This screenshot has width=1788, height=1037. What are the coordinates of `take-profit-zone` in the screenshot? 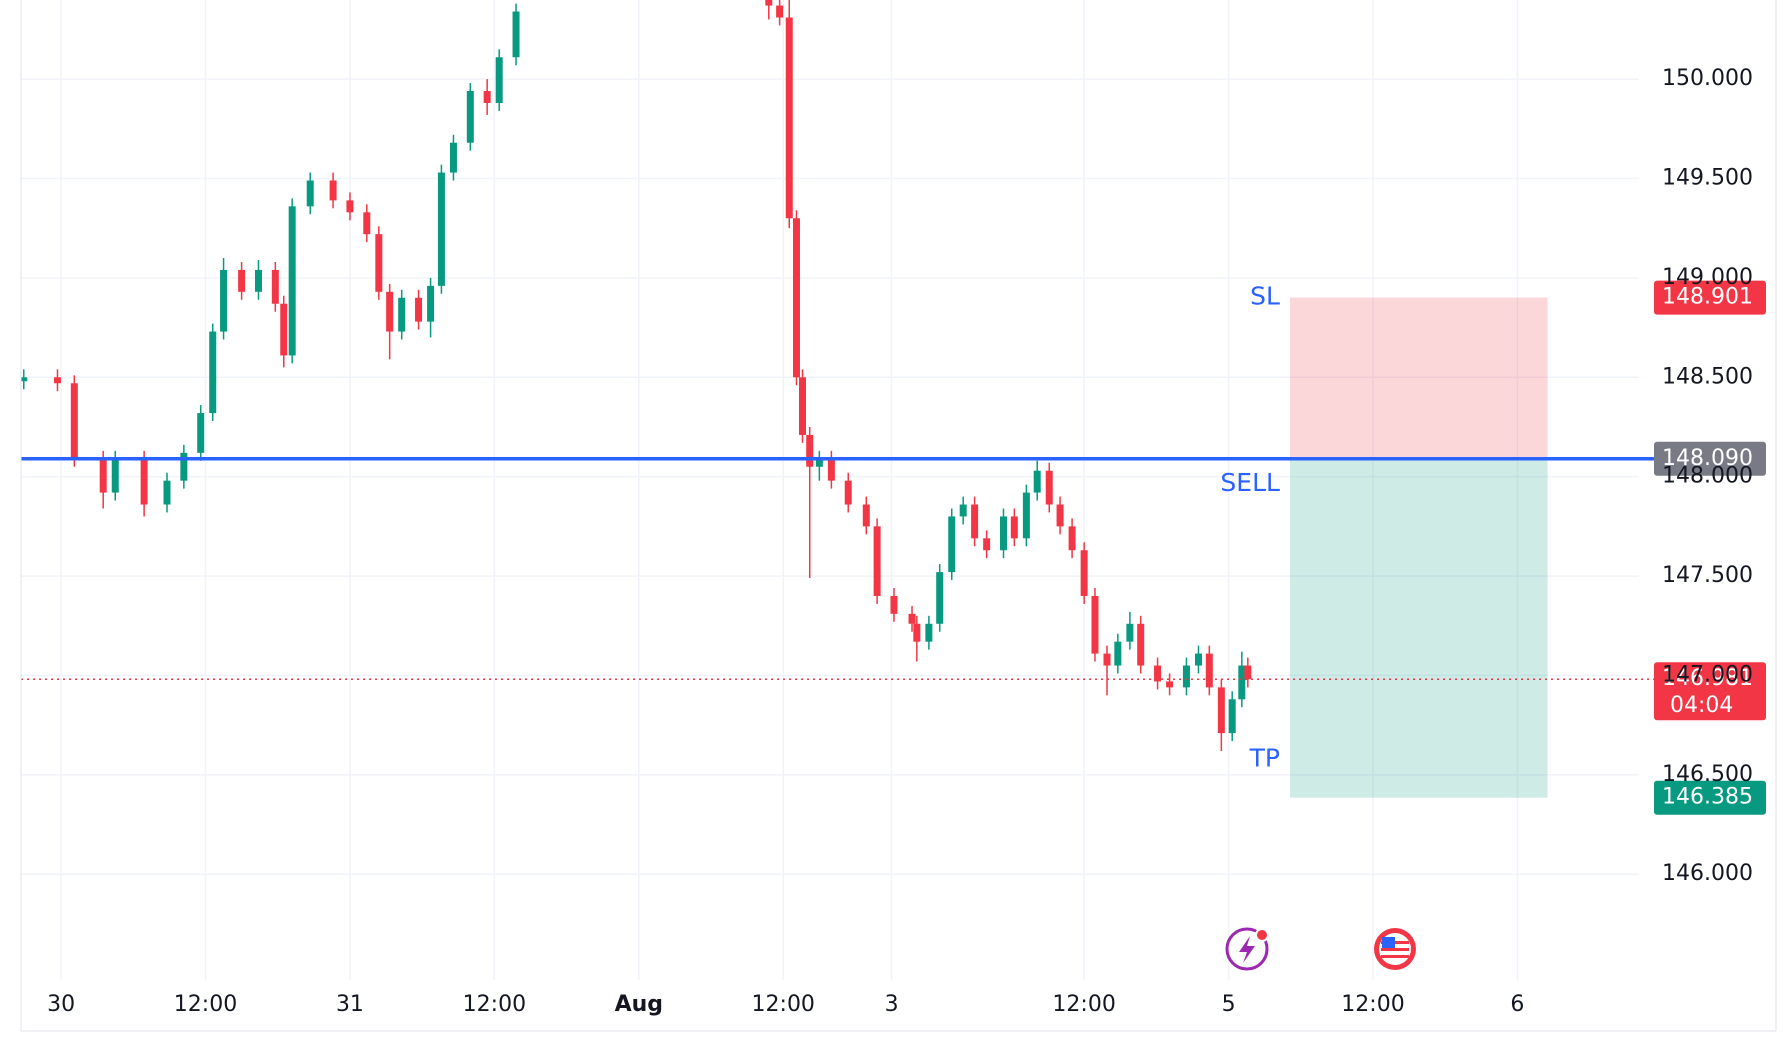 It's located at (1418, 628).